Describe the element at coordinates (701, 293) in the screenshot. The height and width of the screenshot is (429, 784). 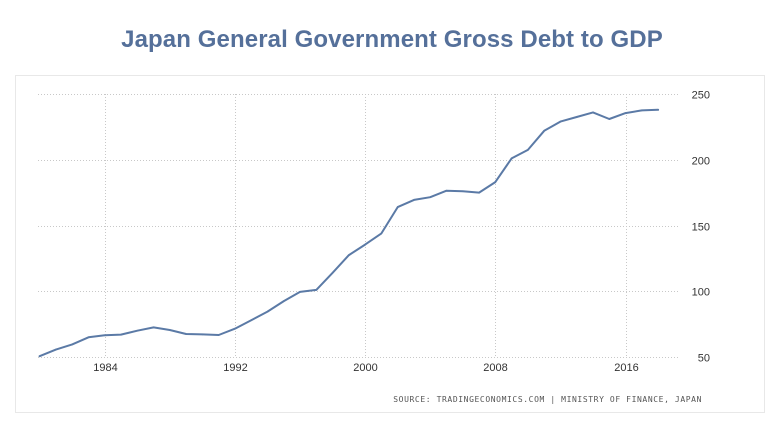
I see `y-tick-label: 100` at that location.